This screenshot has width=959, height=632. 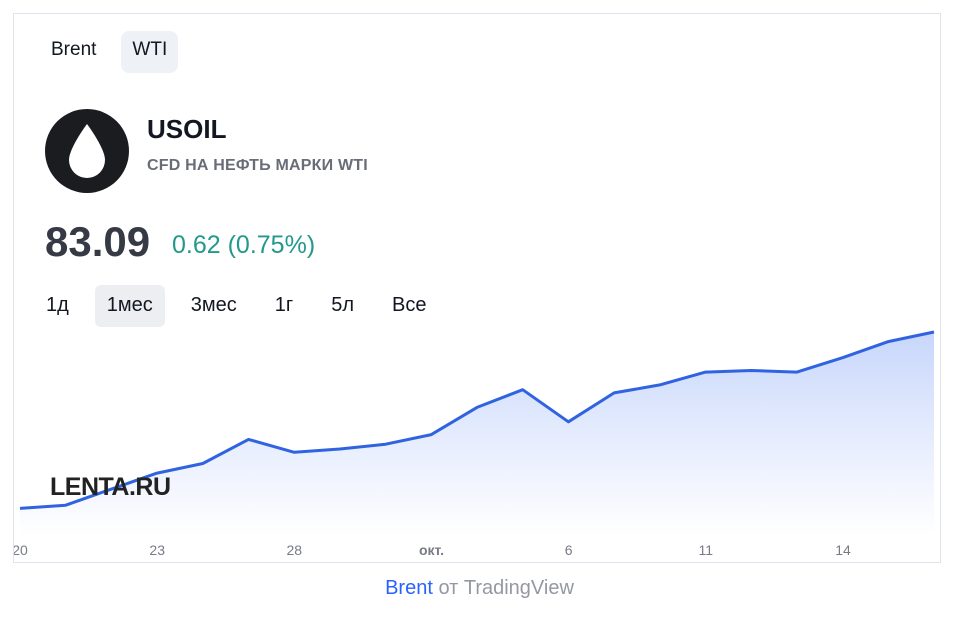 What do you see at coordinates (74, 49) in the screenshot?
I see `tab-brent: Brent` at bounding box center [74, 49].